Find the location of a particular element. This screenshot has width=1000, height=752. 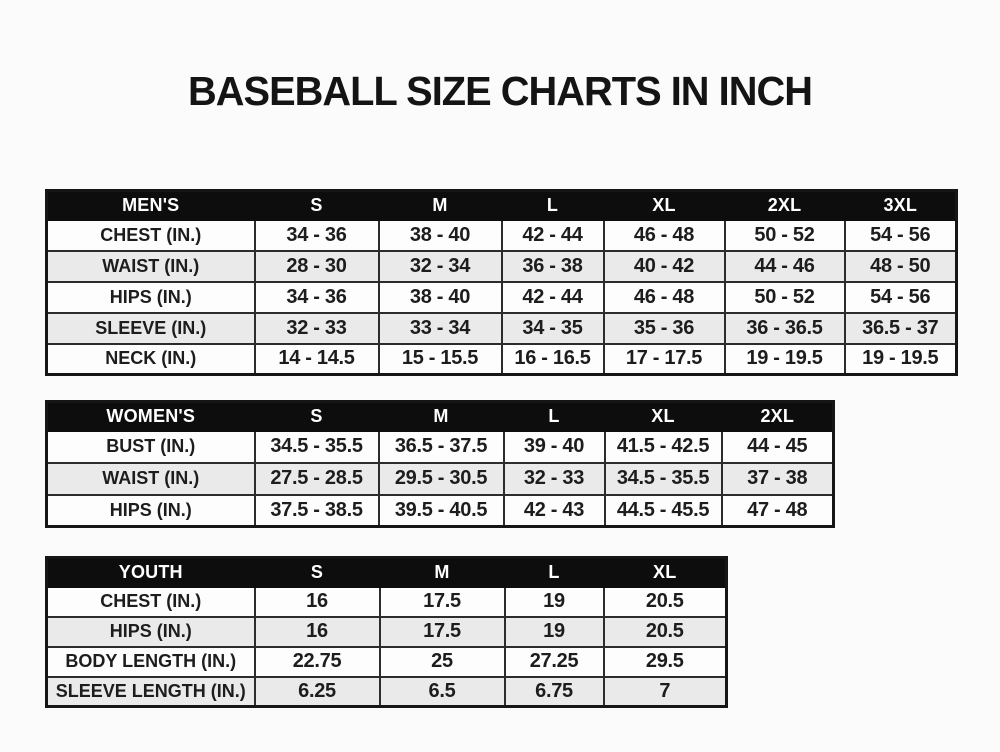

size-value-cell: 33 - 34 is located at coordinates (440, 328).